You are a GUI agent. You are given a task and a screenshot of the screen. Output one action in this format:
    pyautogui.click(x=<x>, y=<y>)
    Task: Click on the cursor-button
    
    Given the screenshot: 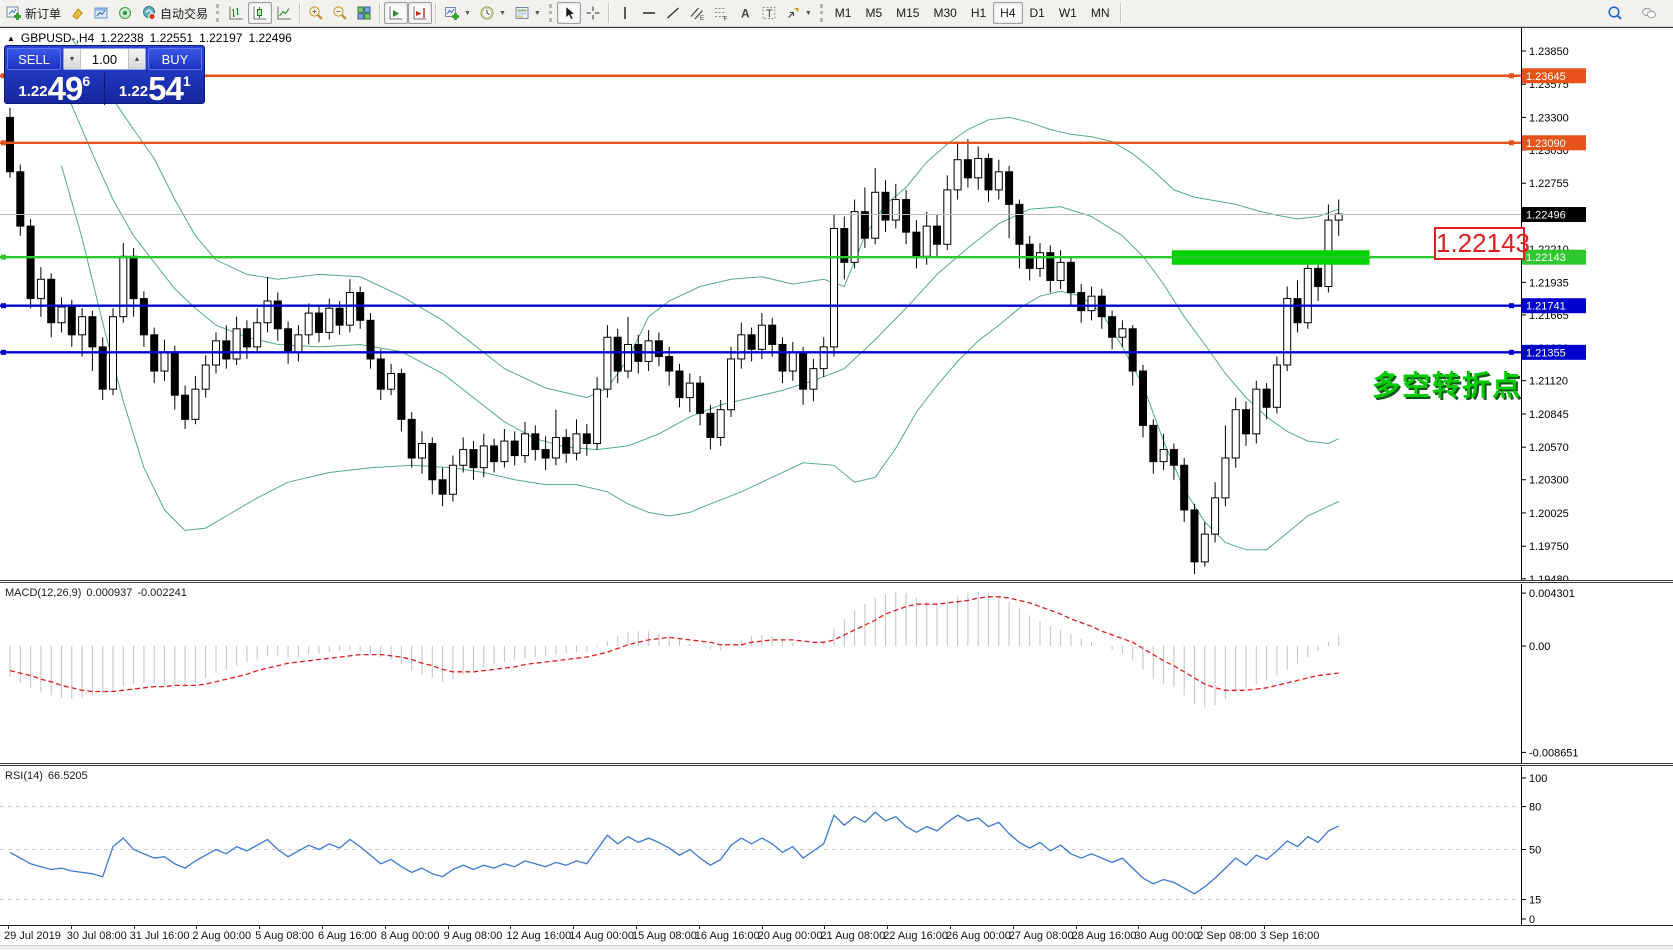 What is the action you would take?
    pyautogui.click(x=568, y=13)
    